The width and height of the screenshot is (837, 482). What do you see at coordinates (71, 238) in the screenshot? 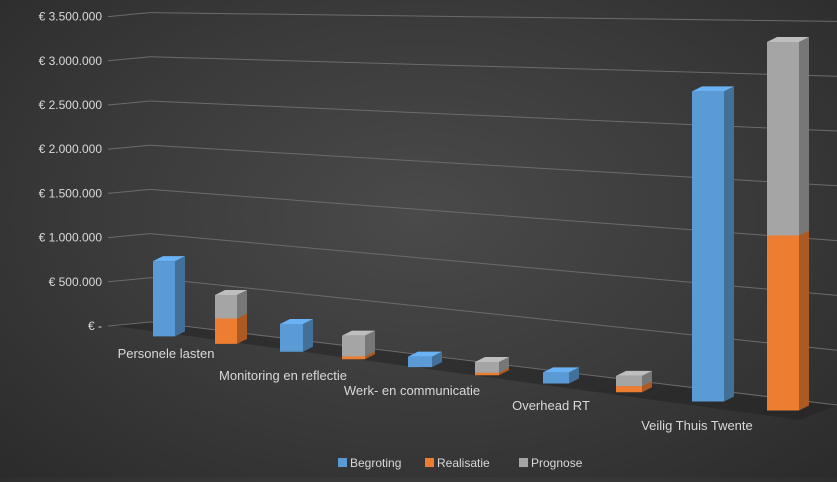
I see `y-tick-label: € 1.000.000` at bounding box center [71, 238].